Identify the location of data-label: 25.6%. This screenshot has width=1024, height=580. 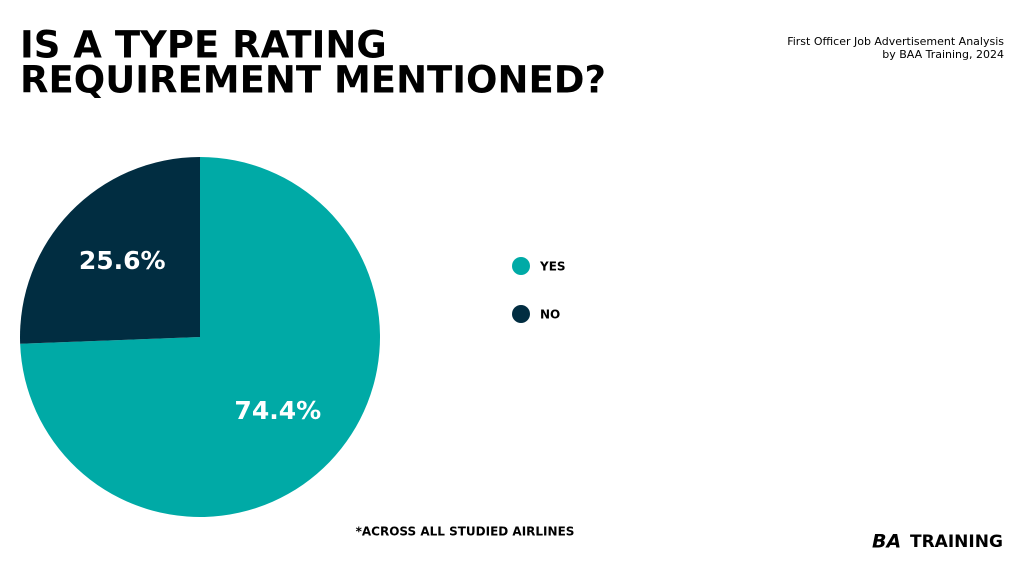
(122, 260).